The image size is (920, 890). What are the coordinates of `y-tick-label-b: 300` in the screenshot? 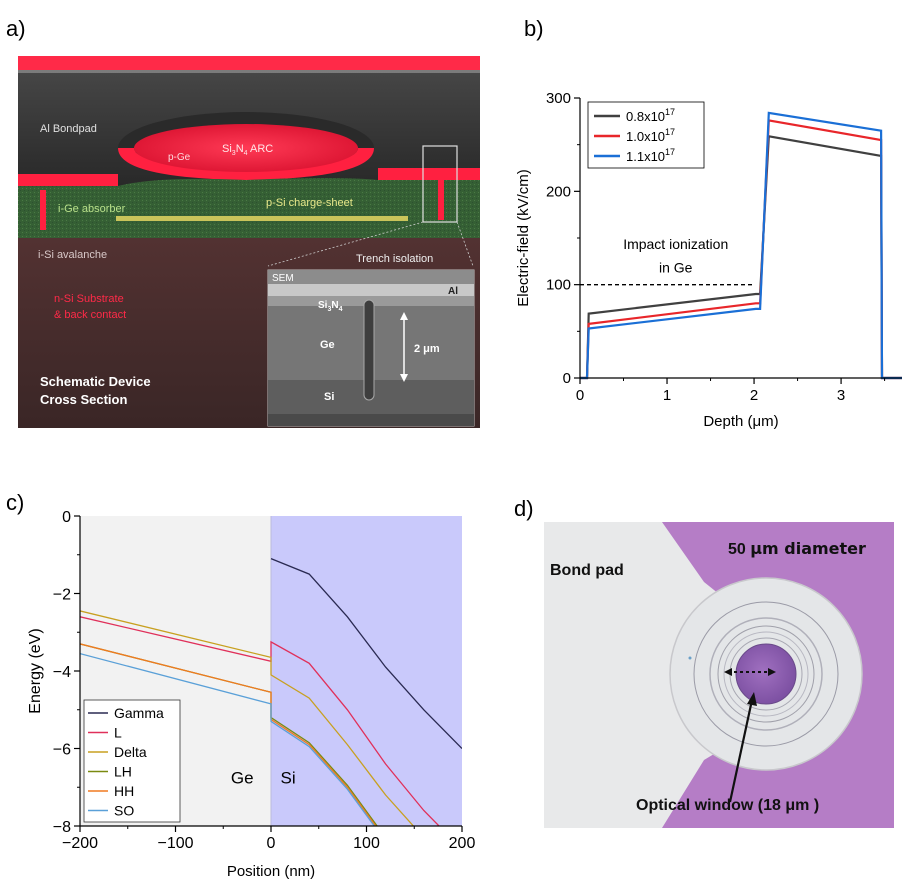 It's located at (558, 98).